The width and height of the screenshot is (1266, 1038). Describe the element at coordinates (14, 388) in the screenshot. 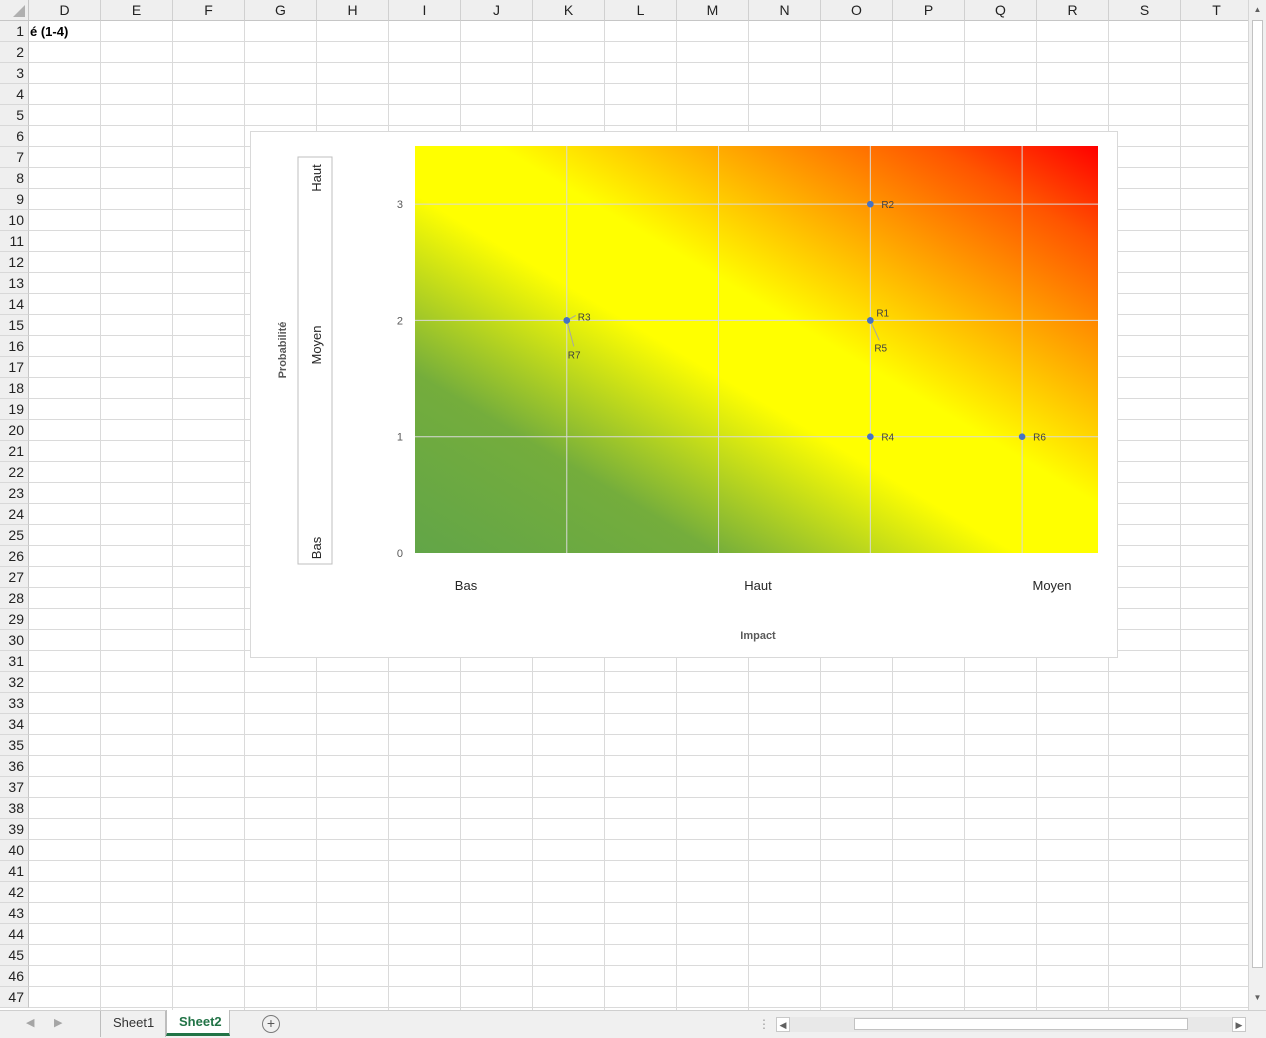

I see `row-header-18: 18` at that location.